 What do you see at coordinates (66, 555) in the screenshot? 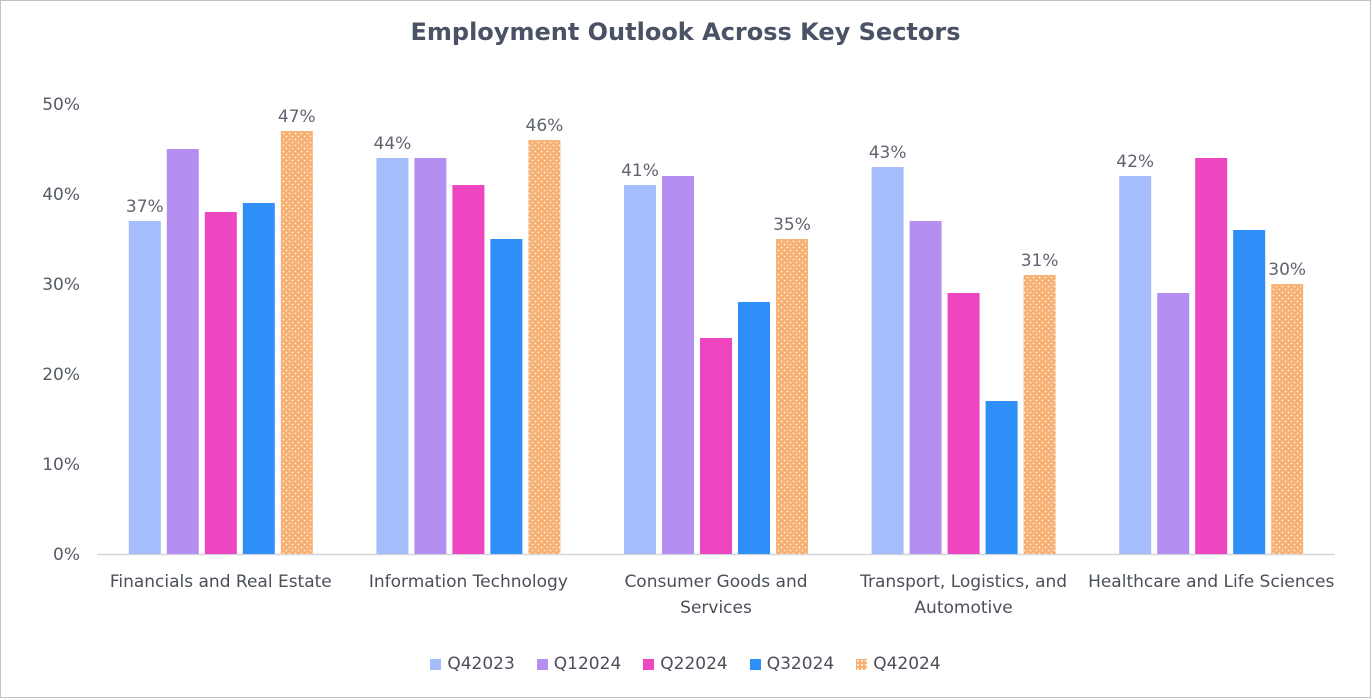
I see `y-tick-label: 0%` at bounding box center [66, 555].